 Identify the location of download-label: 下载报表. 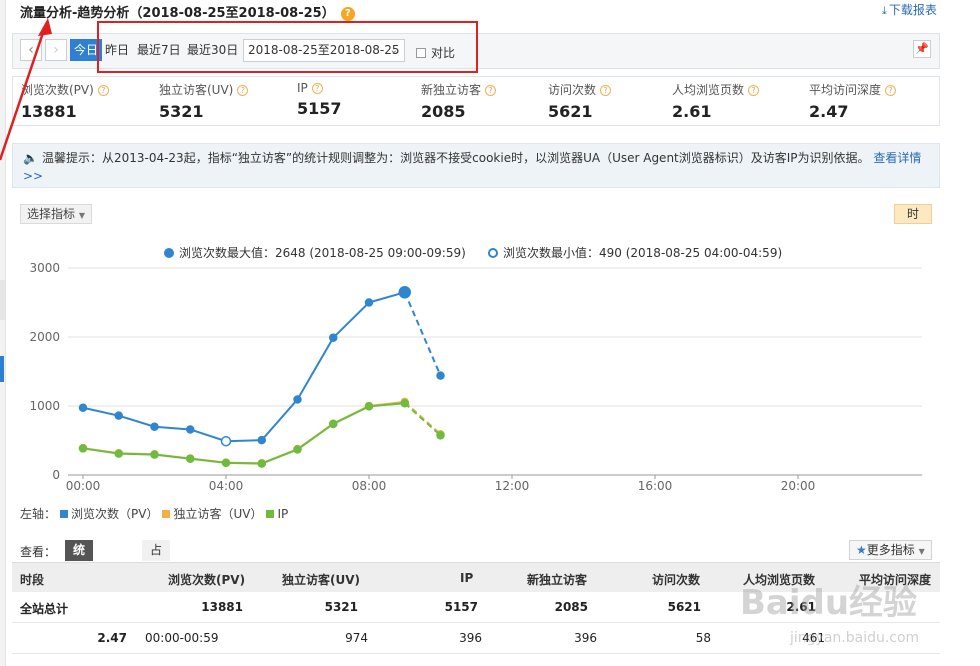
(912, 10).